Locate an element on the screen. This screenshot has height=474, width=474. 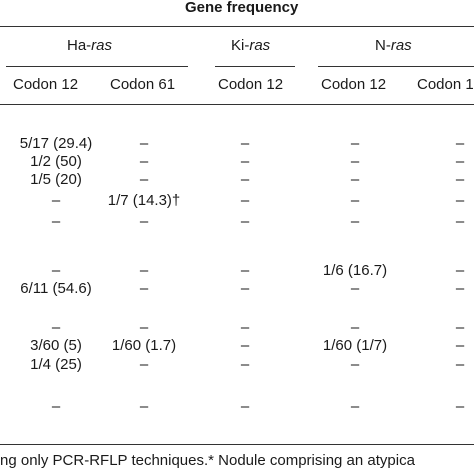
table-title: Gene frequency is located at coordinates (242, 8).